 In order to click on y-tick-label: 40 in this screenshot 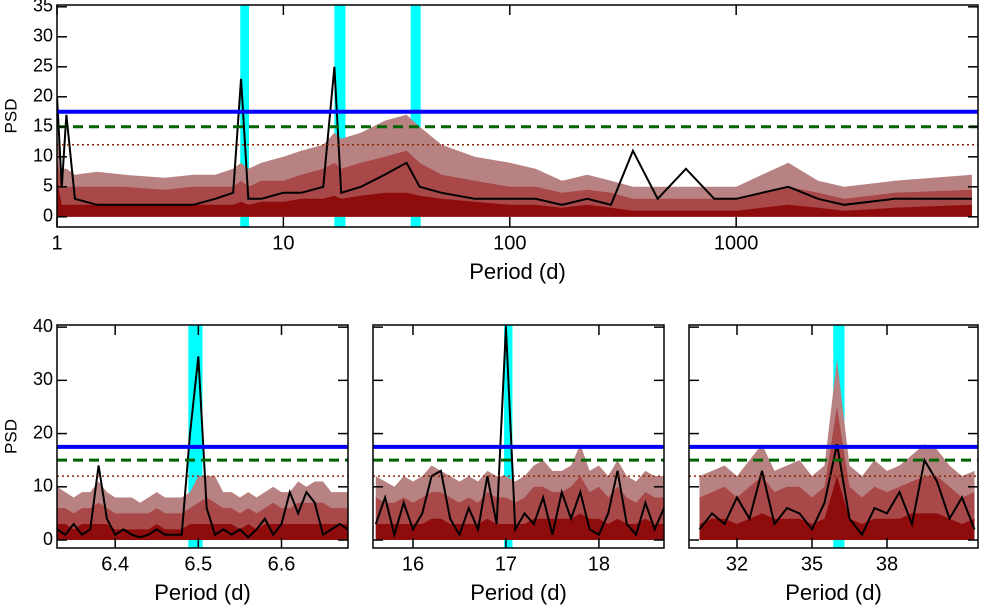, I will do `click(43, 326)`.